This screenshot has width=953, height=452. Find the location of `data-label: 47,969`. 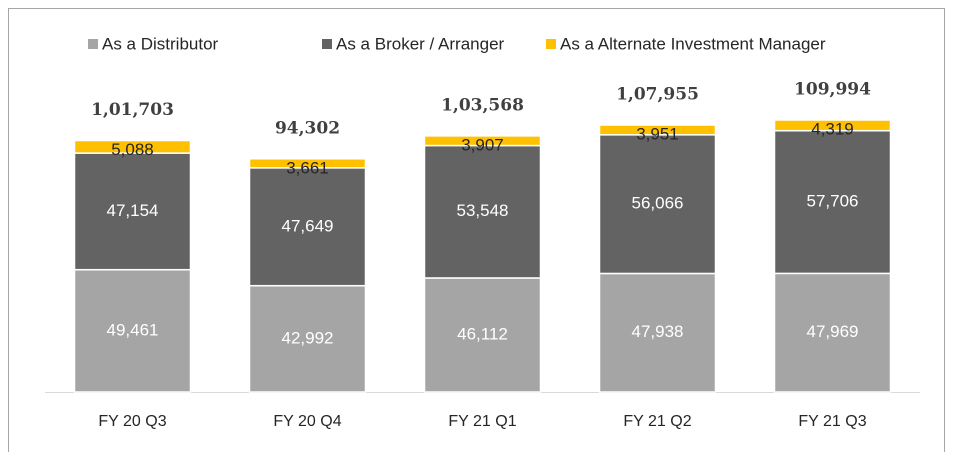

data-label: 47,969 is located at coordinates (833, 331).